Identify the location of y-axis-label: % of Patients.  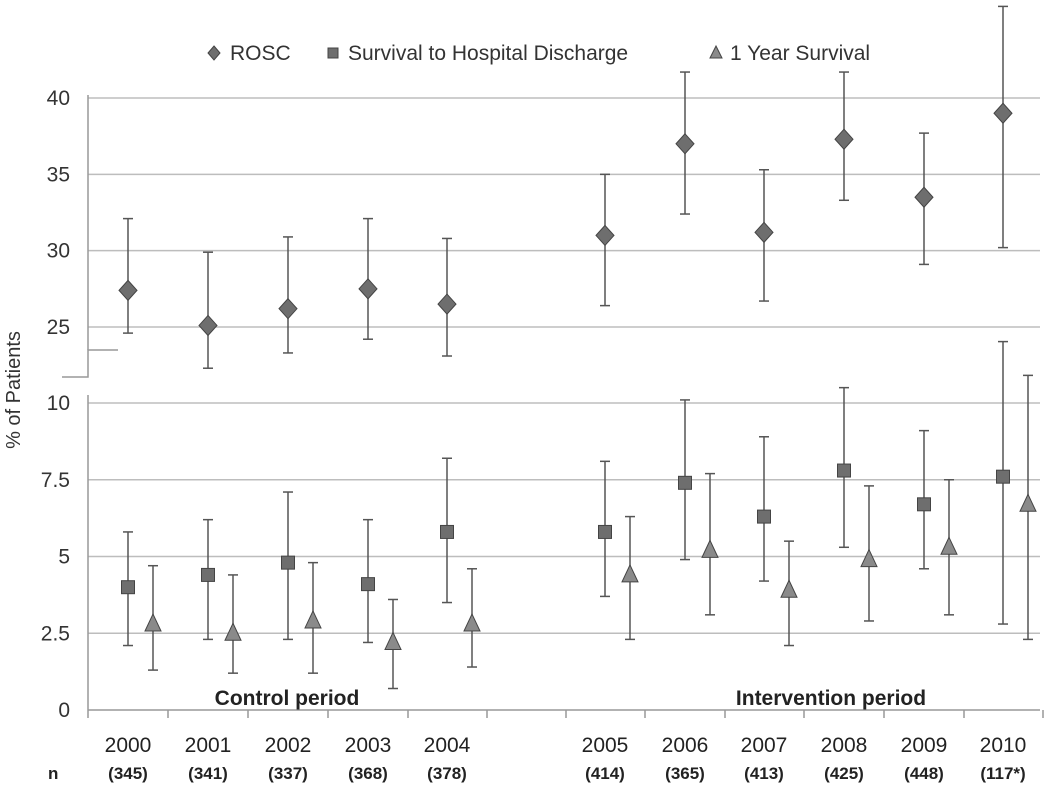
(14, 390).